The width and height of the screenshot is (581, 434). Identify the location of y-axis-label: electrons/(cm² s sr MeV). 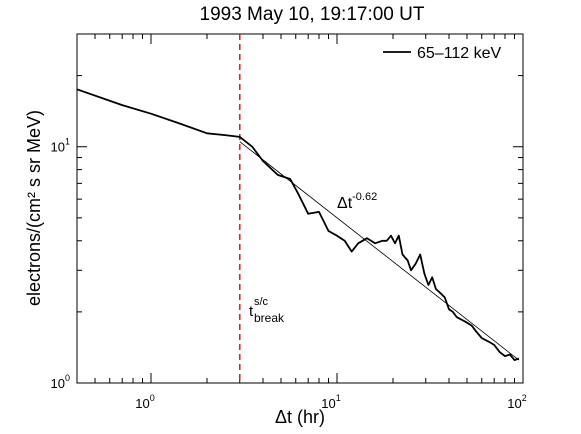
(34, 208).